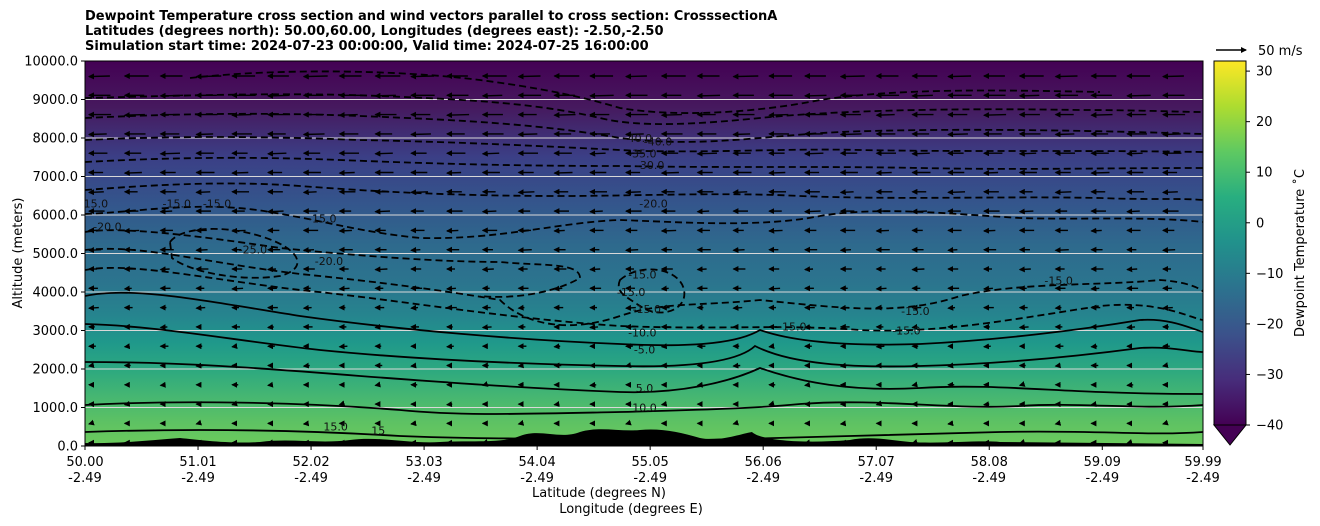 The width and height of the screenshot is (1320, 526). I want to click on y-tick-label: 8000.0, so click(56, 139).